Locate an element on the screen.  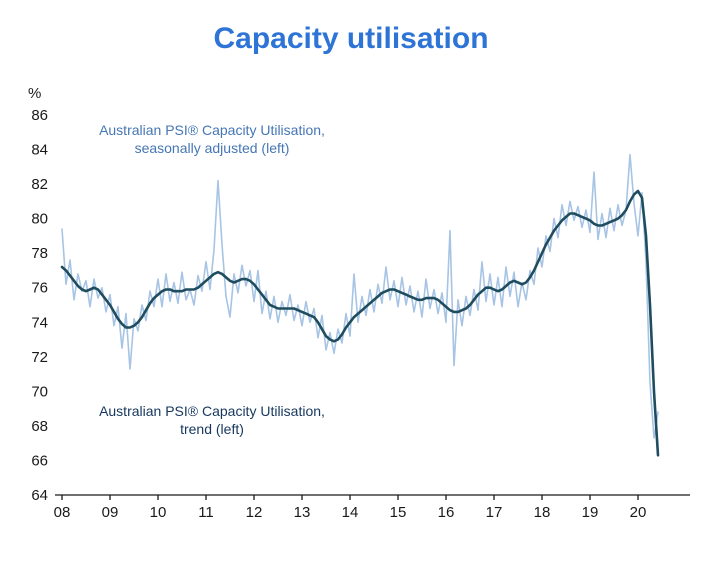
y-axis-tick-label: 84 is located at coordinates (39, 150).